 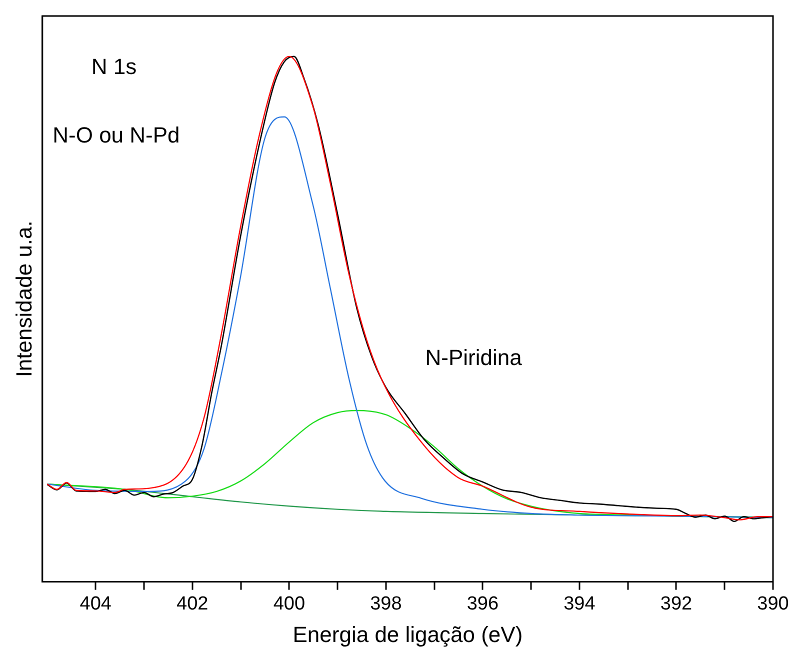 What do you see at coordinates (114, 67) in the screenshot?
I see `annotation: N 1s` at bounding box center [114, 67].